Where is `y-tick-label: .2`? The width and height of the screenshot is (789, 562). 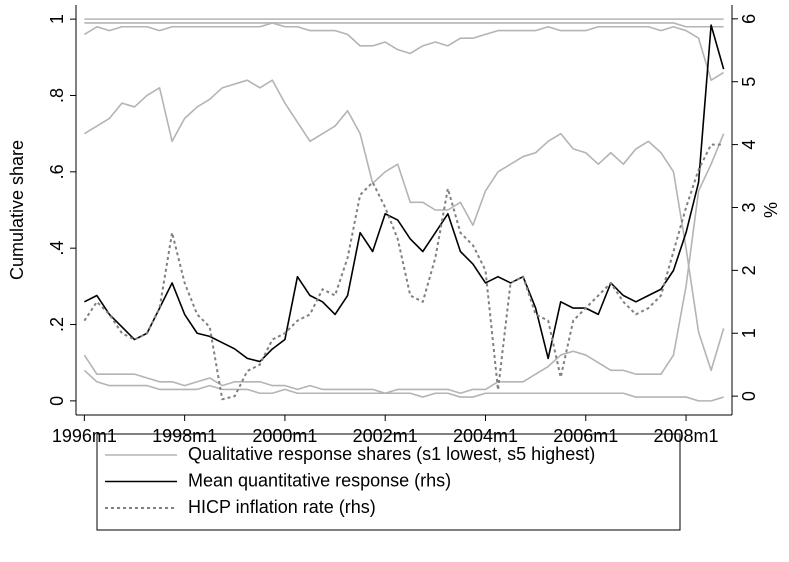
y-tick-label: .2 is located at coordinates (57, 324).